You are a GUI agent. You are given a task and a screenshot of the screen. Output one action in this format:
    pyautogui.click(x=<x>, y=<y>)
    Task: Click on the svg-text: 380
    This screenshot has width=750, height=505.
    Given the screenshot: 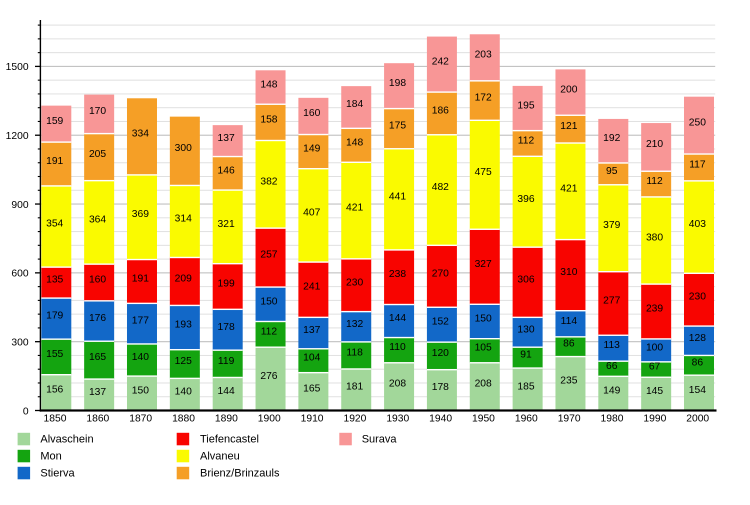 What is the action you would take?
    pyautogui.click(x=654, y=238)
    